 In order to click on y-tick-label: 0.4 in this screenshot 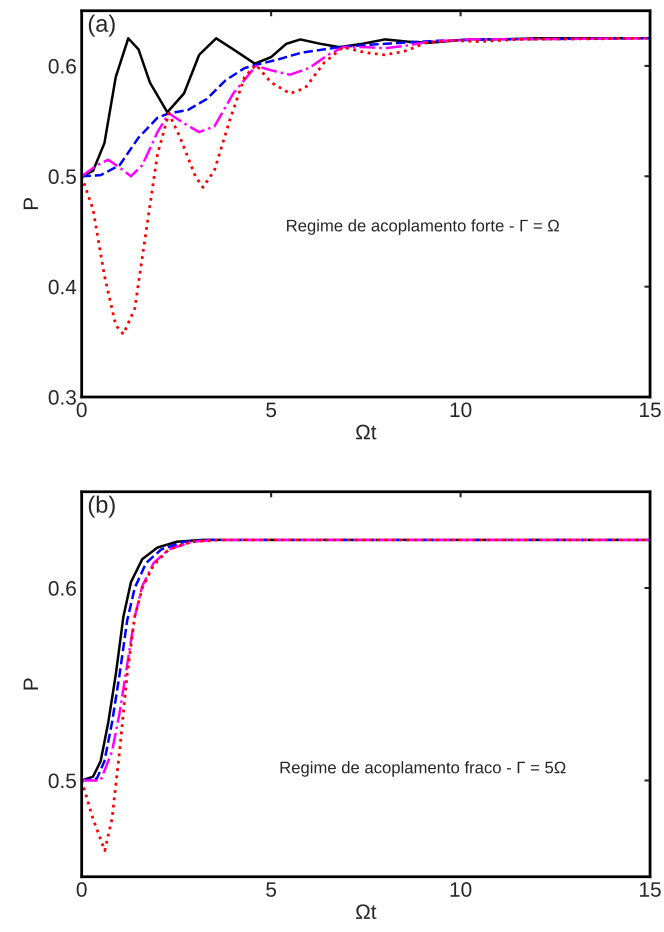, I will do `click(62, 287)`.